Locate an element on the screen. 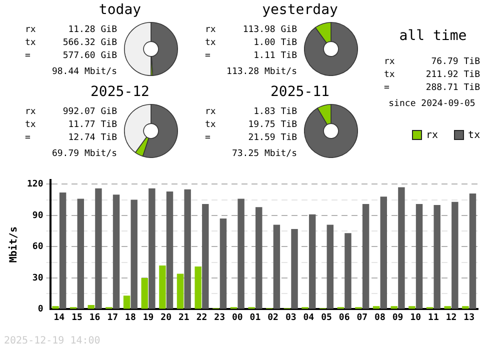  x-tick-label: 08 is located at coordinates (380, 317).